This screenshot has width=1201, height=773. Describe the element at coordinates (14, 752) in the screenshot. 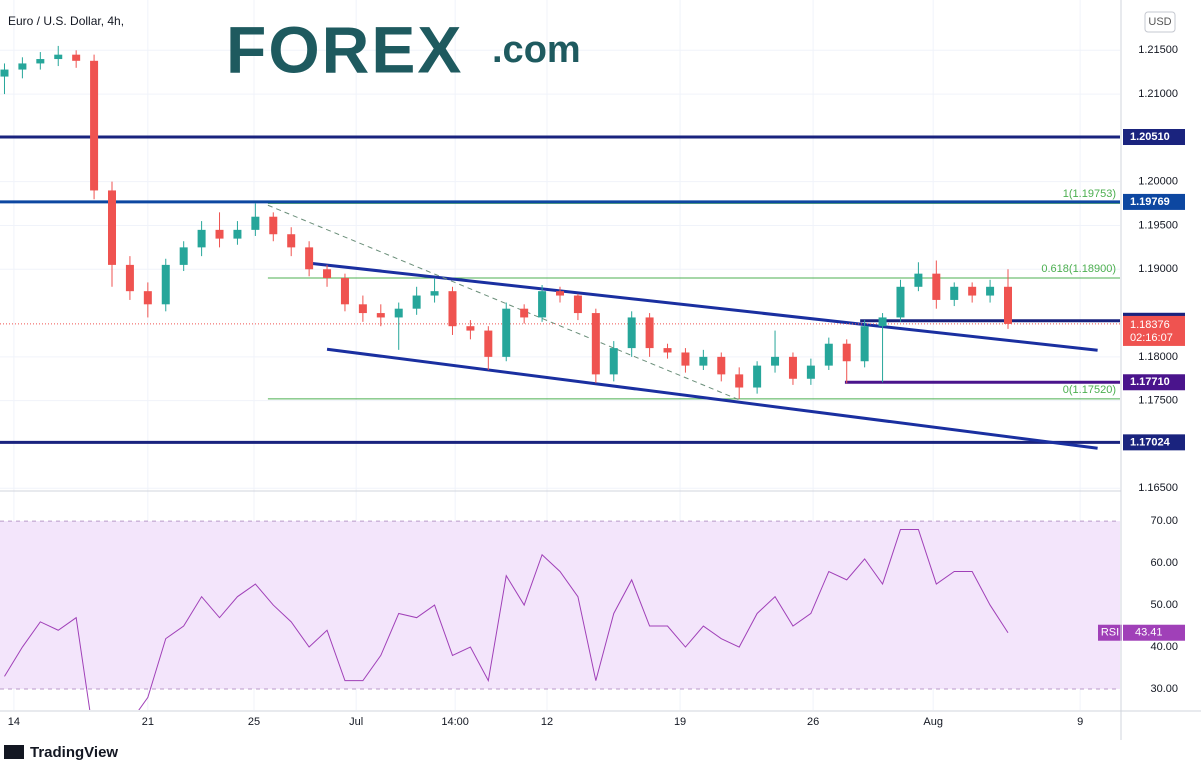

I see `tv-icon` at that location.